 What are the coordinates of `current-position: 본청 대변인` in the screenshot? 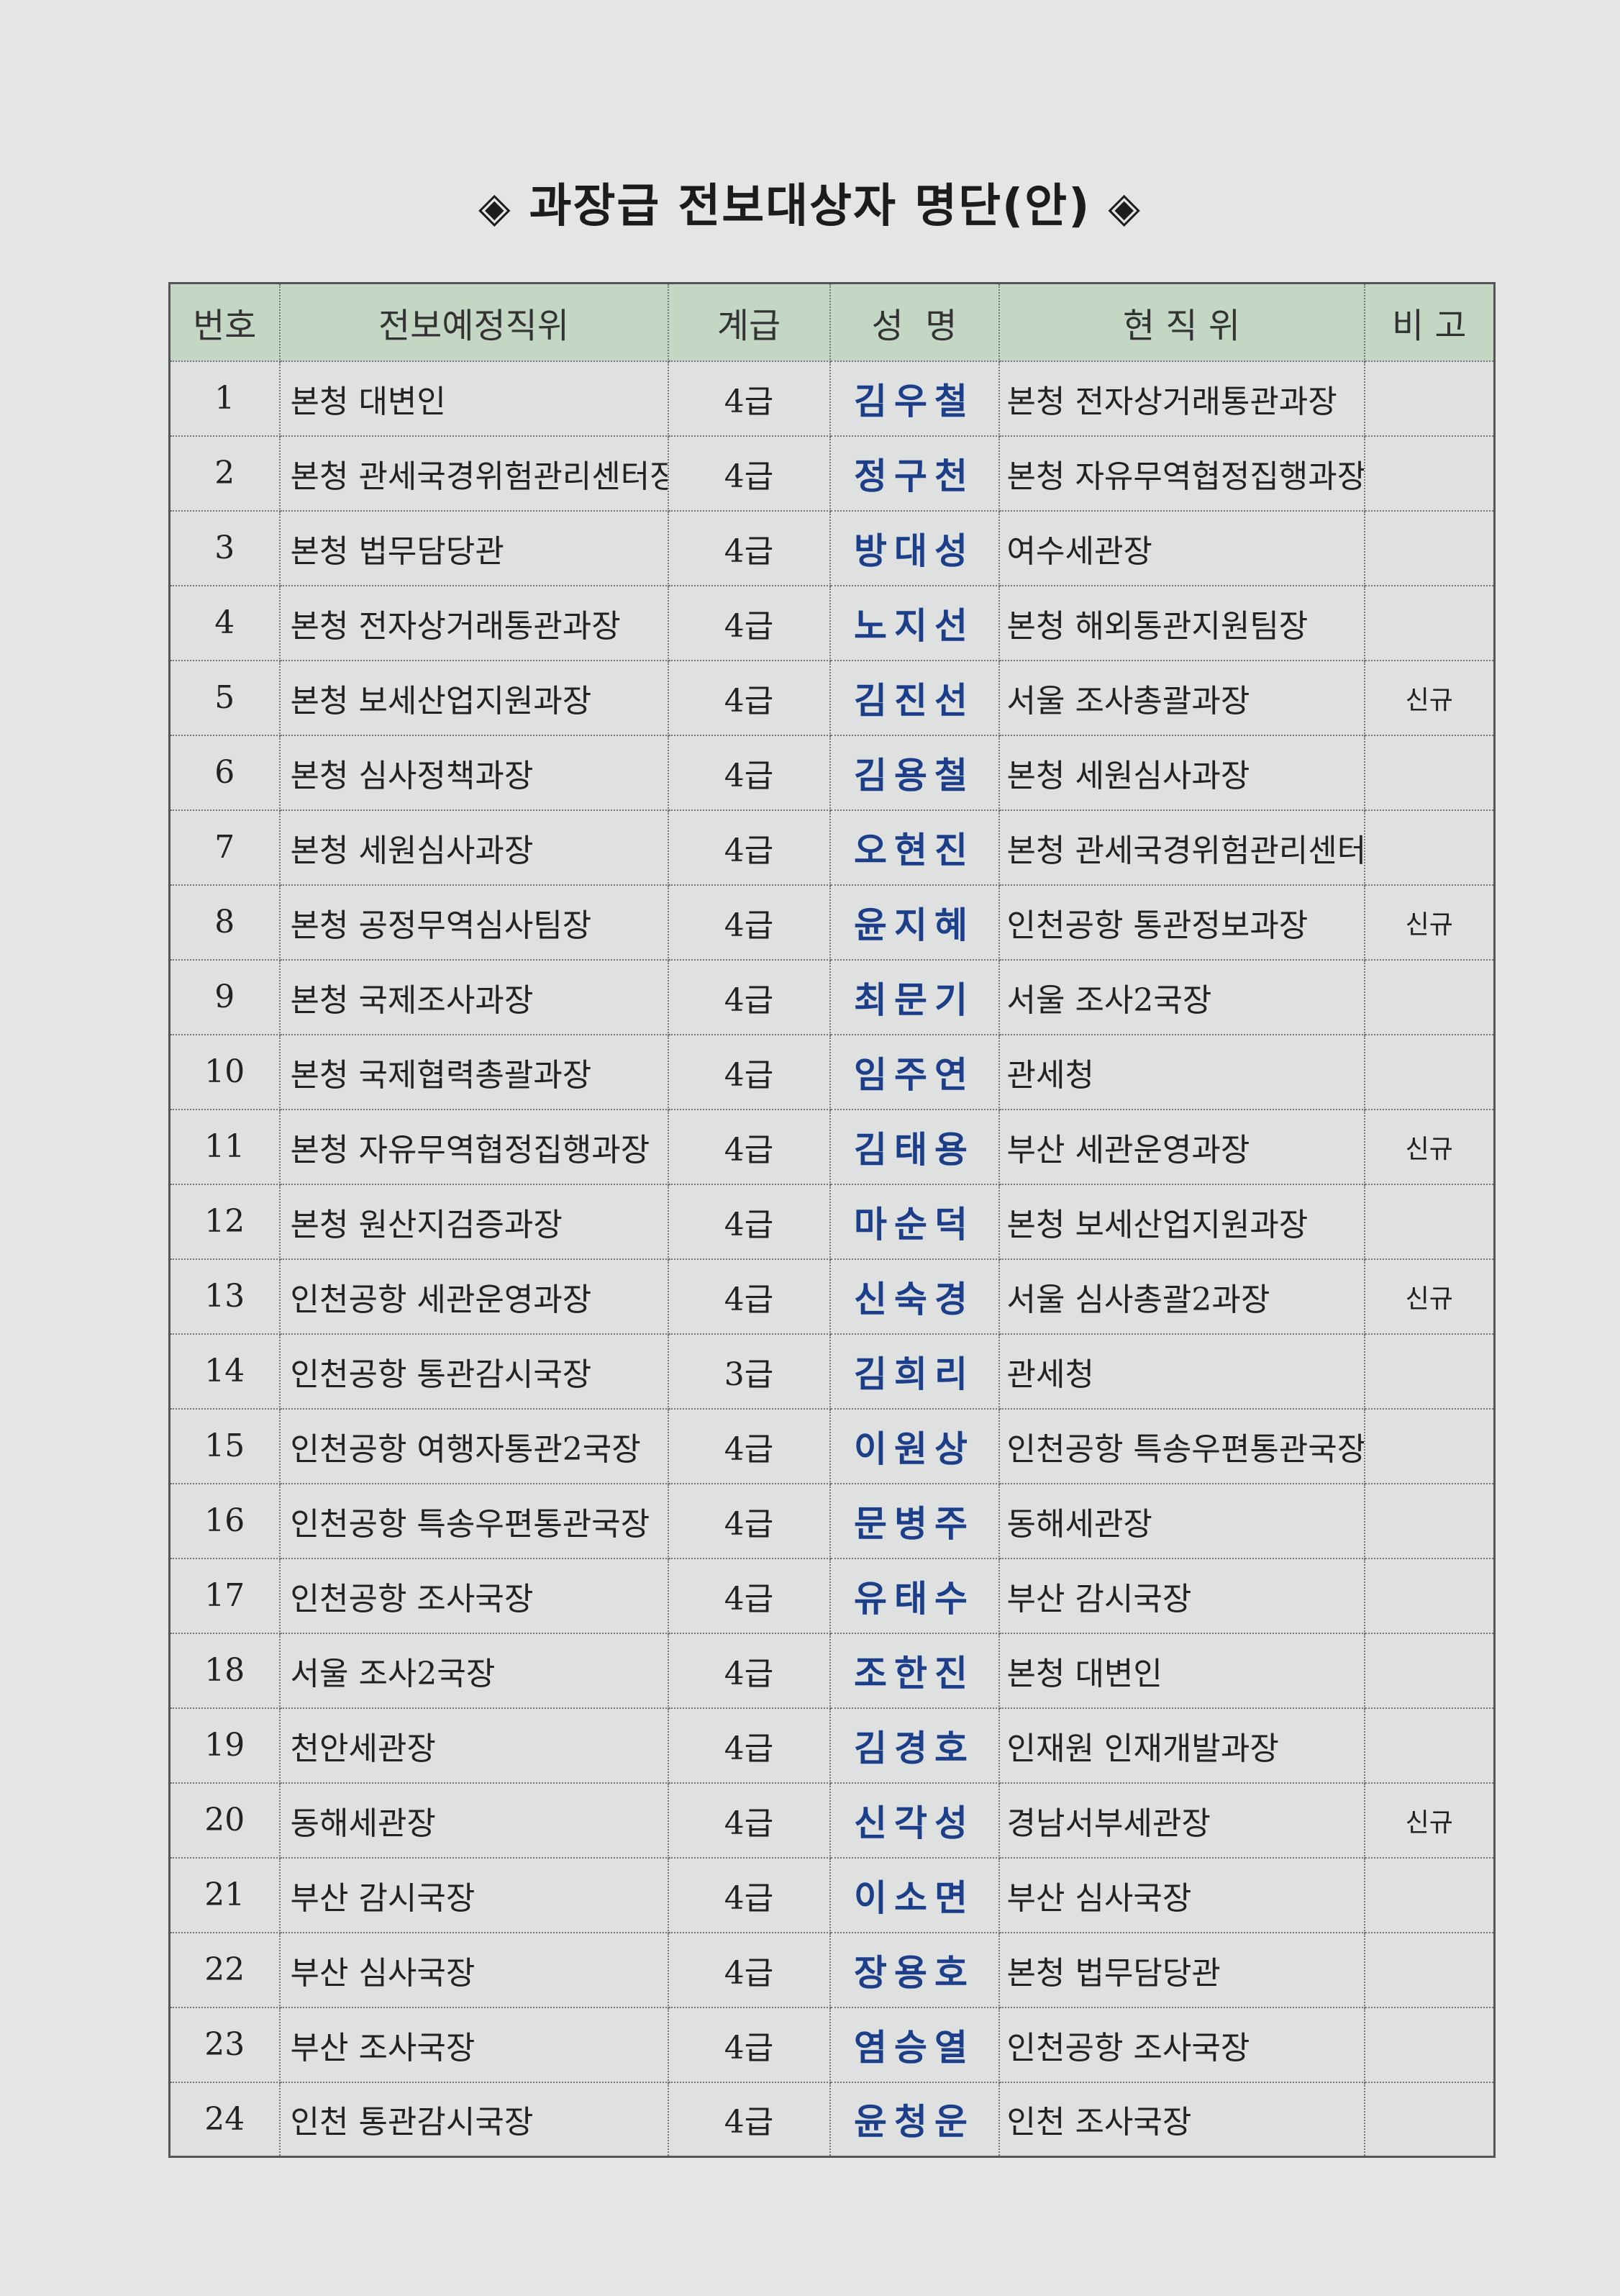 It's located at (1181, 1670).